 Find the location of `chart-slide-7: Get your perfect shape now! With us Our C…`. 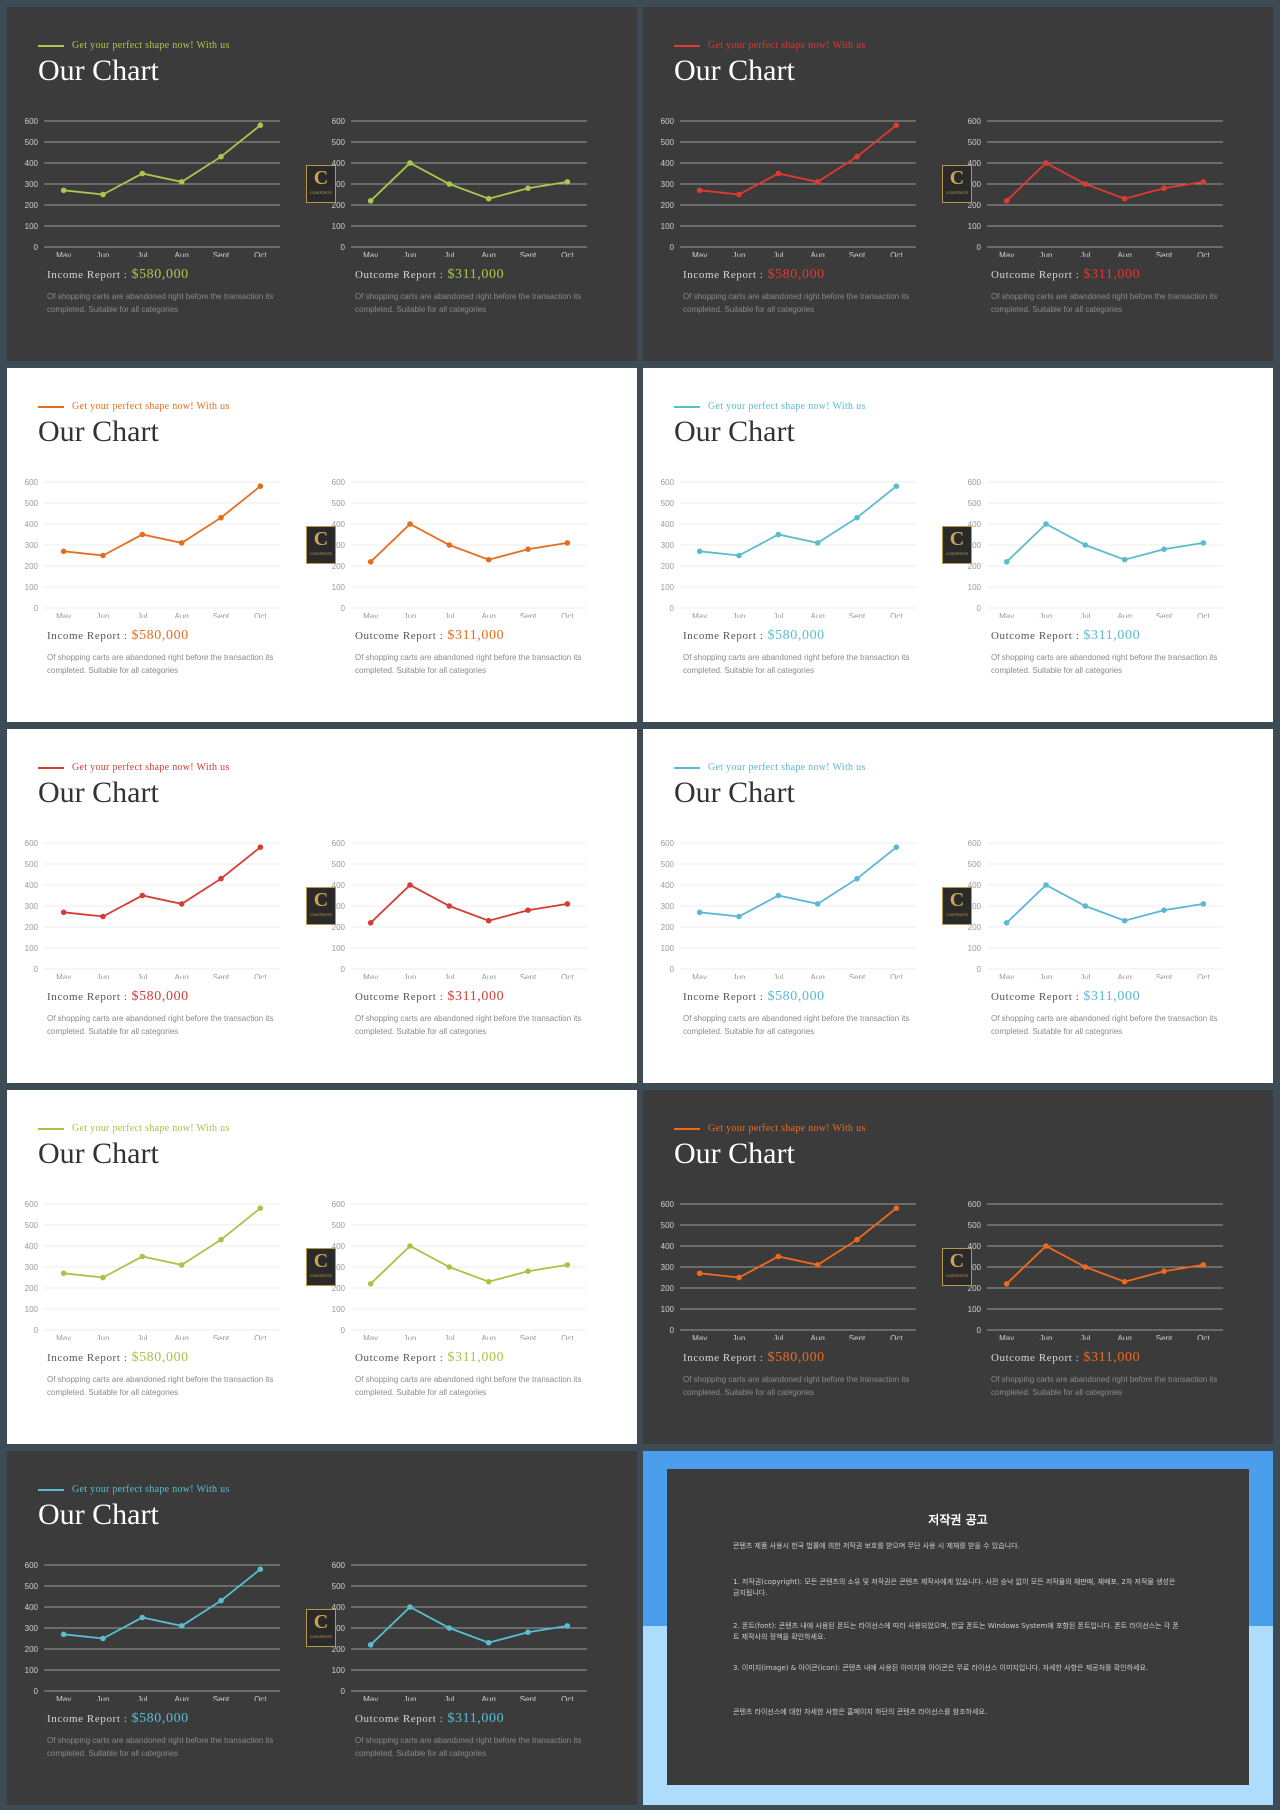

chart-slide-7: Get your perfect shape now! With us Our C… is located at coordinates (322, 1267).